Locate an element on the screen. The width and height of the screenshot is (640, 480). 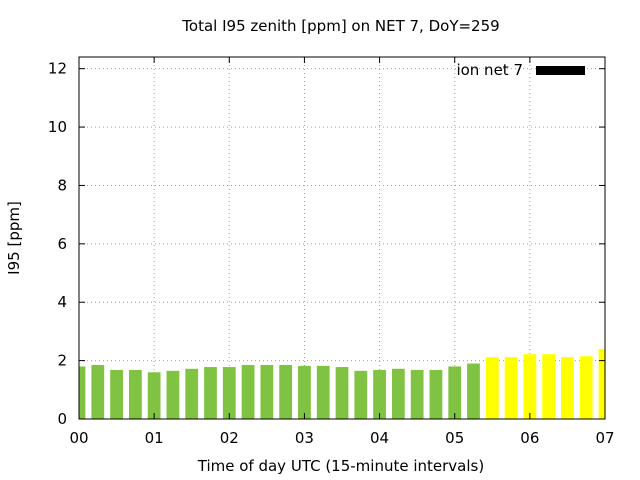
legend: ion net 7 is located at coordinates (520, 70).